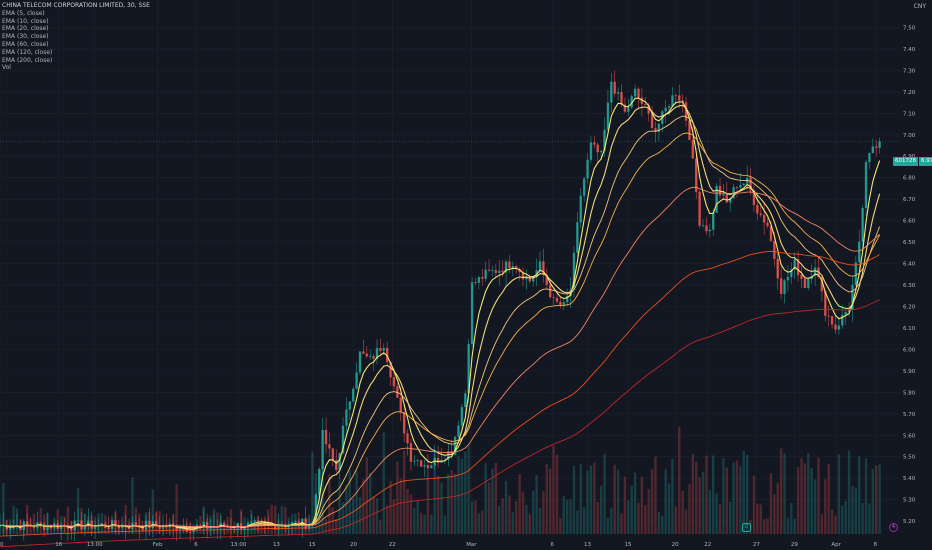  Describe the element at coordinates (746, 527) in the screenshot. I see `dividend-marker-icon: D` at that location.